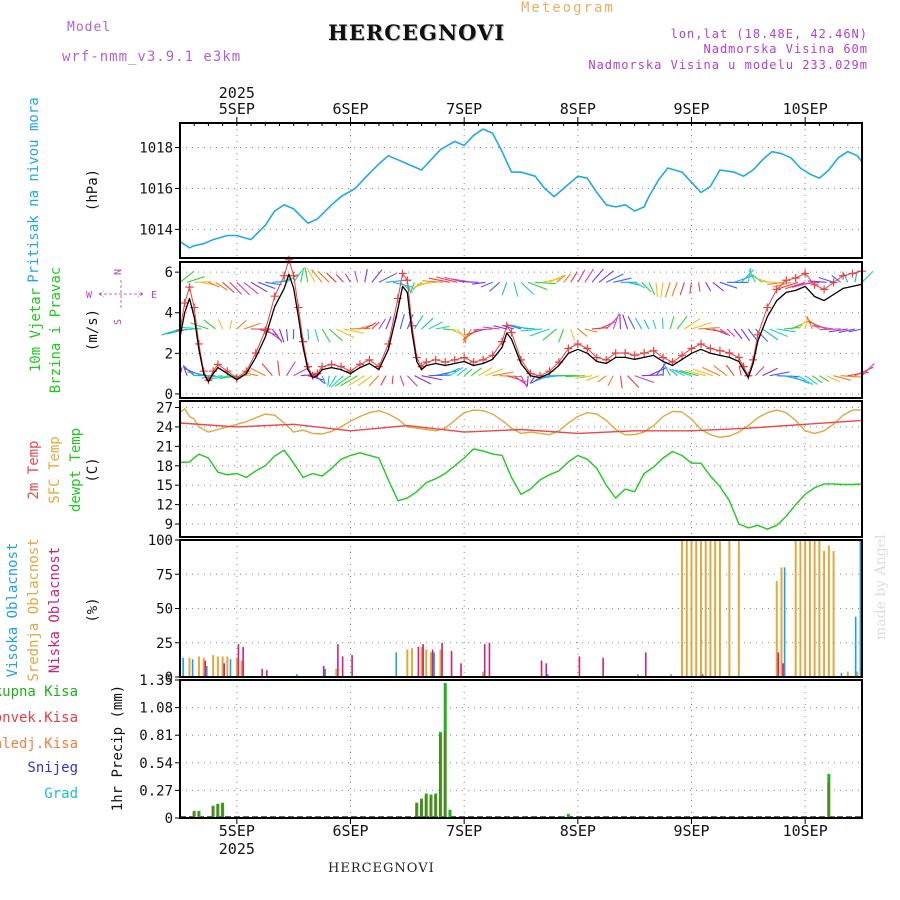 The height and width of the screenshot is (900, 900). Describe the element at coordinates (521, 489) in the screenshot. I see `dewpt-series-line` at that location.